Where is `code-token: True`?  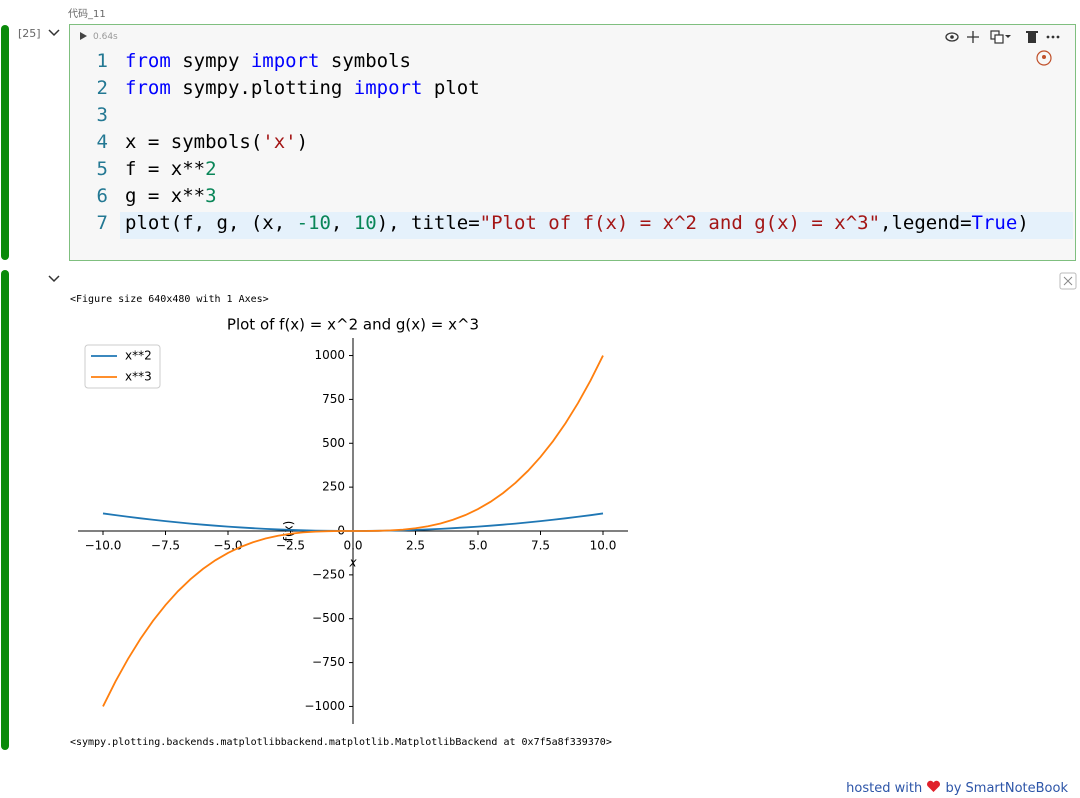
code-token: True is located at coordinates (994, 223).